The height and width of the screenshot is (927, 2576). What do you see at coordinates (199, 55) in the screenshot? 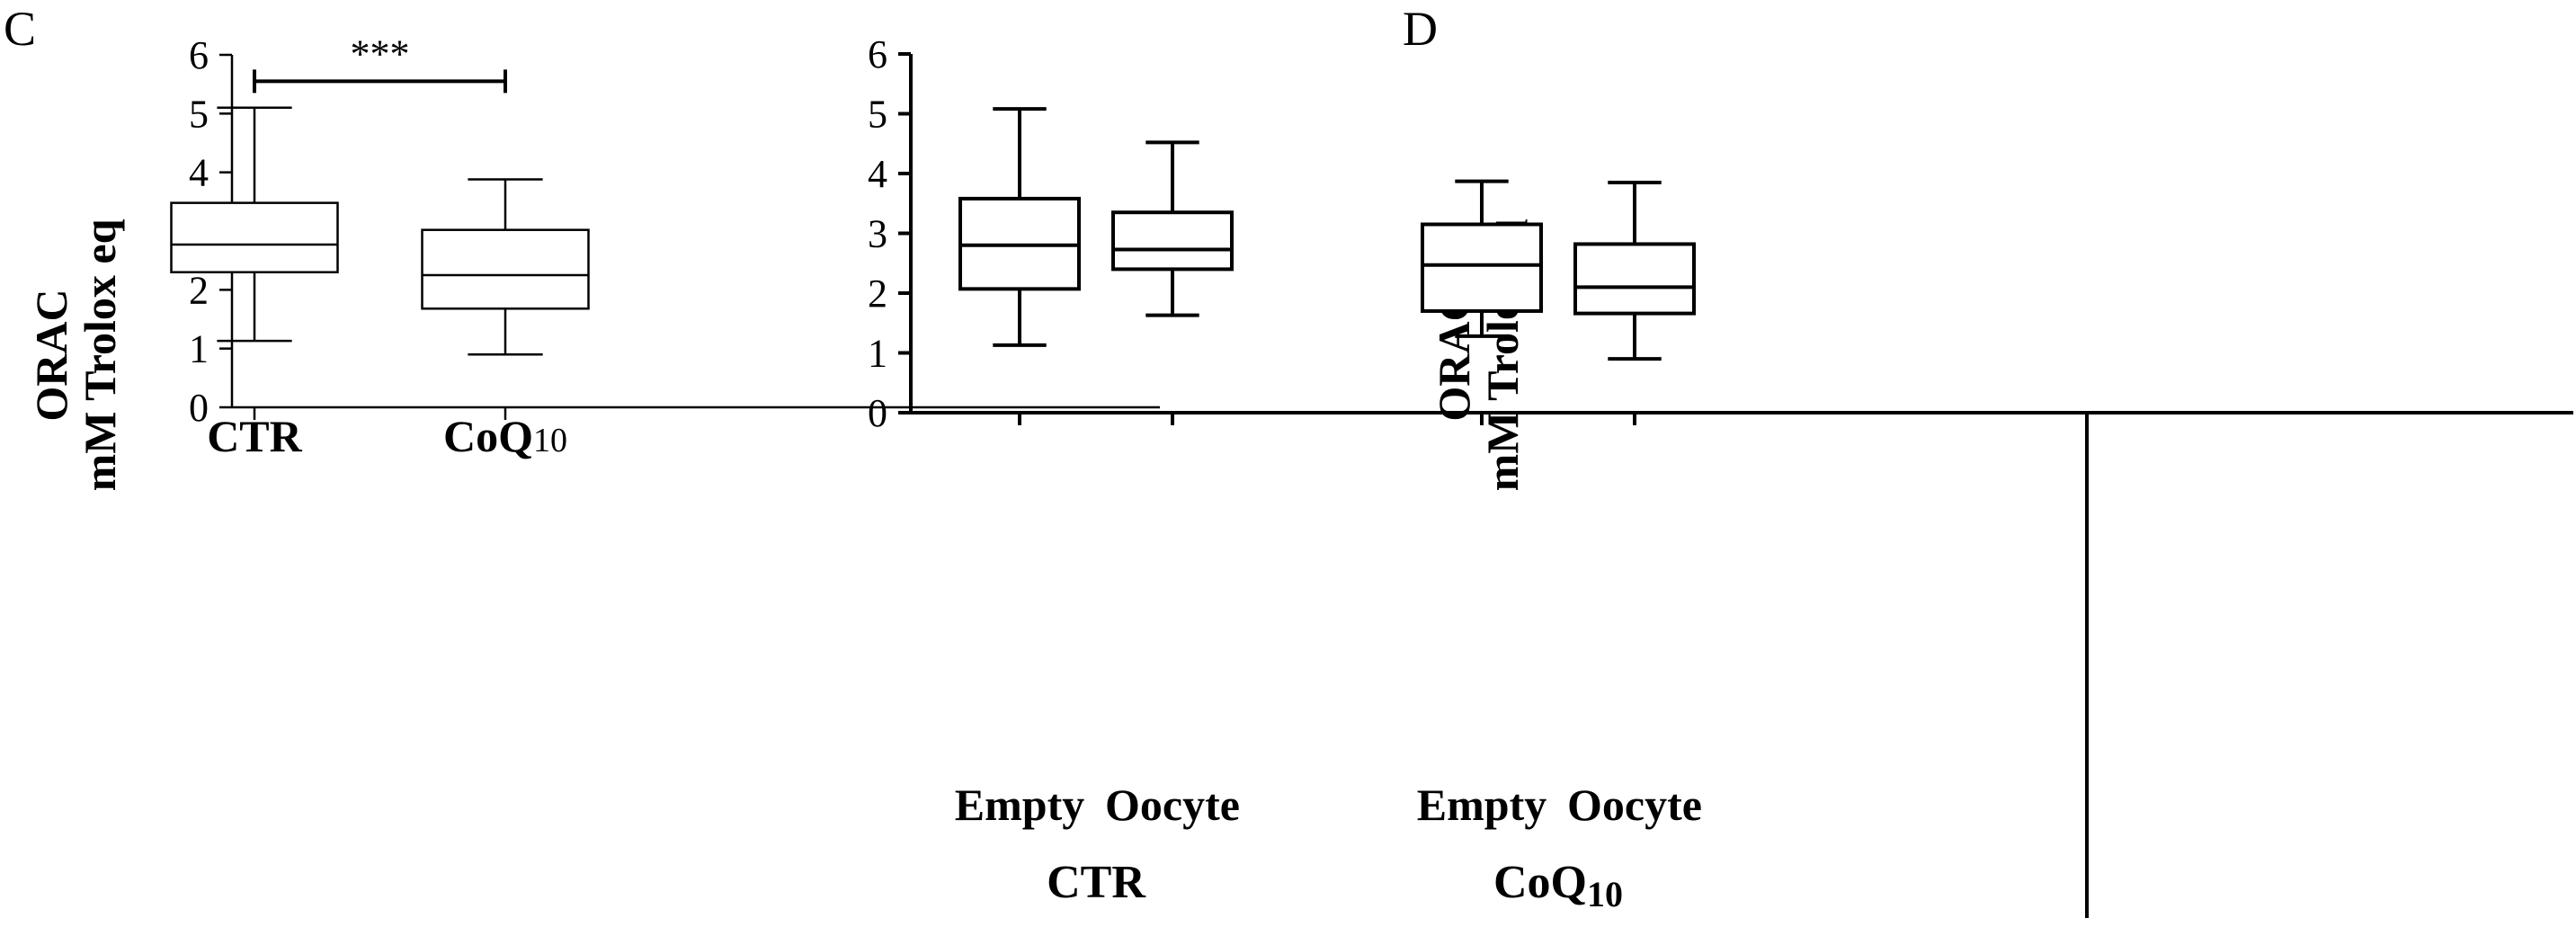
I see `y-tick-label-c: 6` at bounding box center [199, 55].